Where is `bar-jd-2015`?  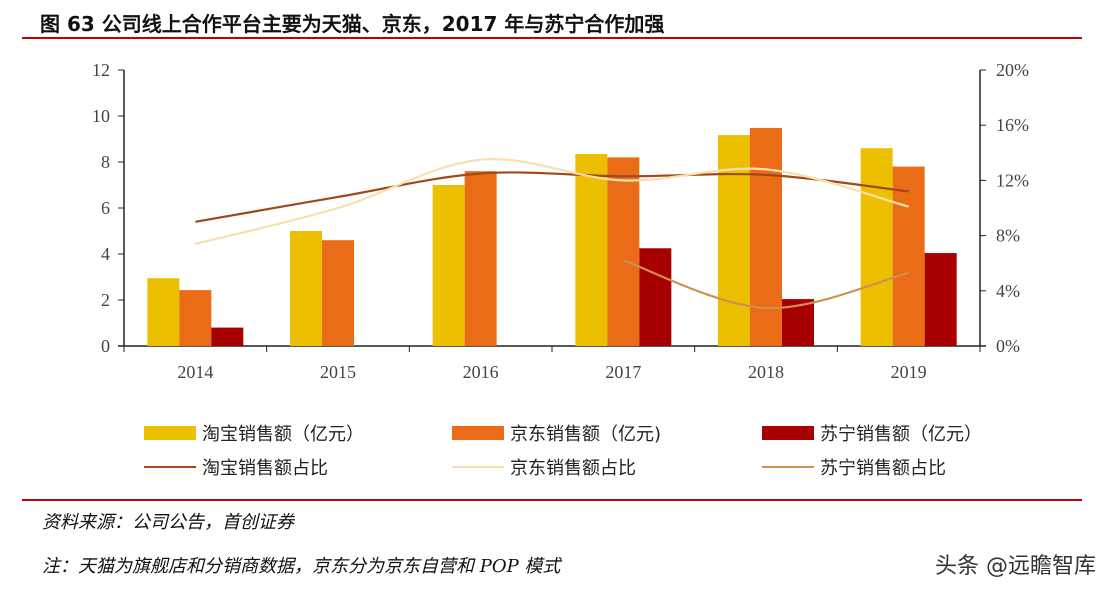 bar-jd-2015 is located at coordinates (338, 293).